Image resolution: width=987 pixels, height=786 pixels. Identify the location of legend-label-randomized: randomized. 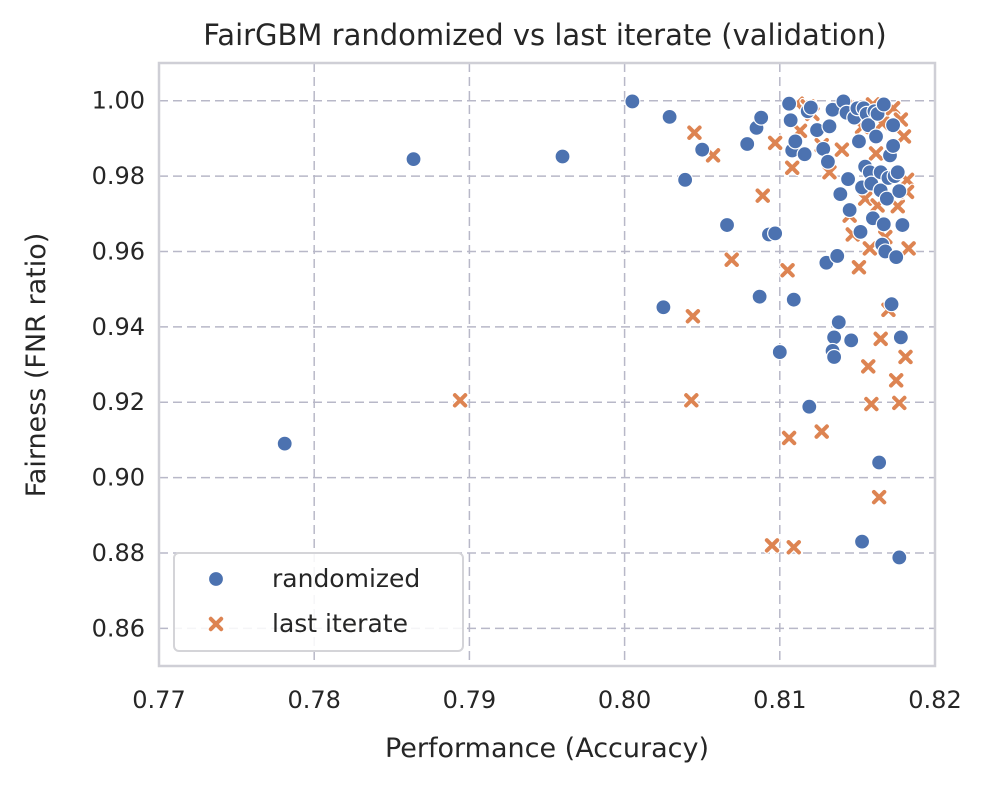
(346, 578).